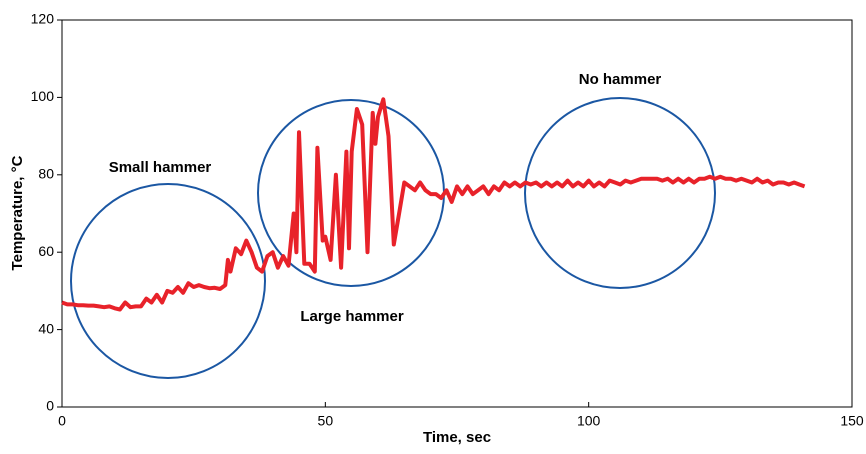  I want to click on annotation: No hammer, so click(620, 79).